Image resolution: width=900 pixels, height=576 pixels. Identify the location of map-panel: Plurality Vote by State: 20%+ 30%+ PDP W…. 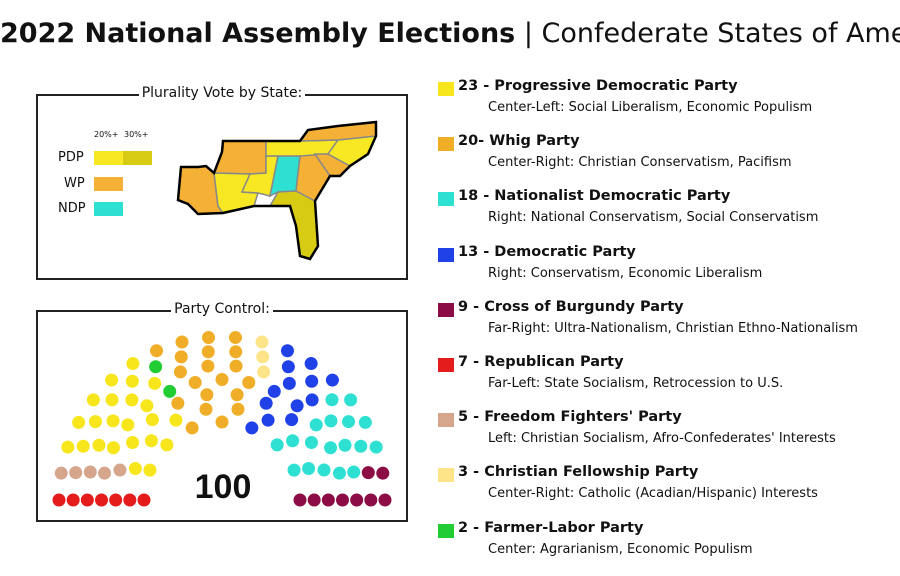
(222, 182).